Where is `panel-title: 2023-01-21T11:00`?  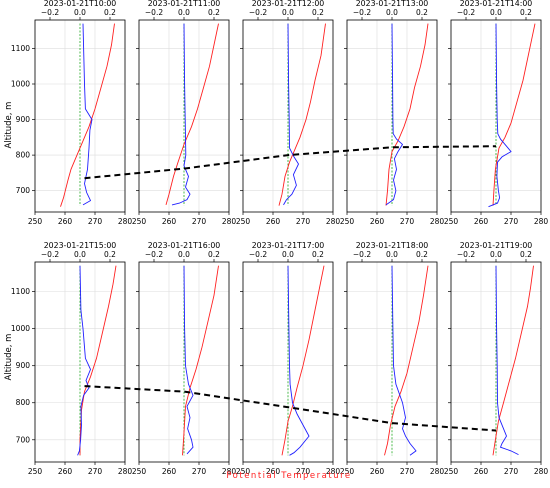 panel-title: 2023-01-21T11:00 is located at coordinates (184, 4).